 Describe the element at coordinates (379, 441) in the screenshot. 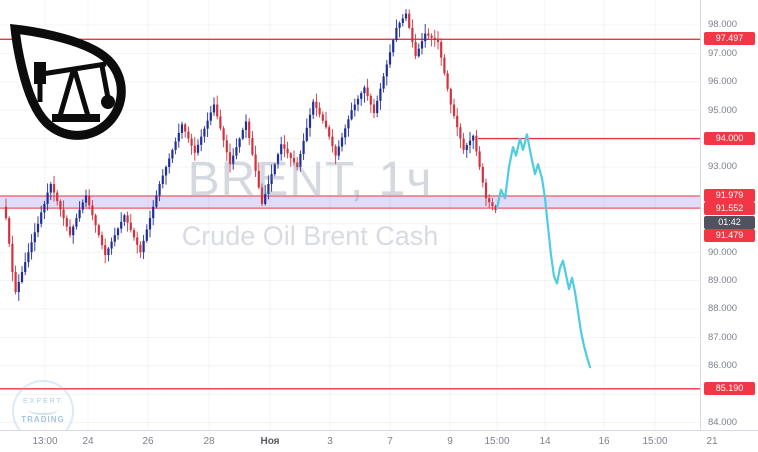

I see `time-axis: 13:00 24 26 28 Ноя 3 7 9 15:00 14 16 15:00 21` at that location.